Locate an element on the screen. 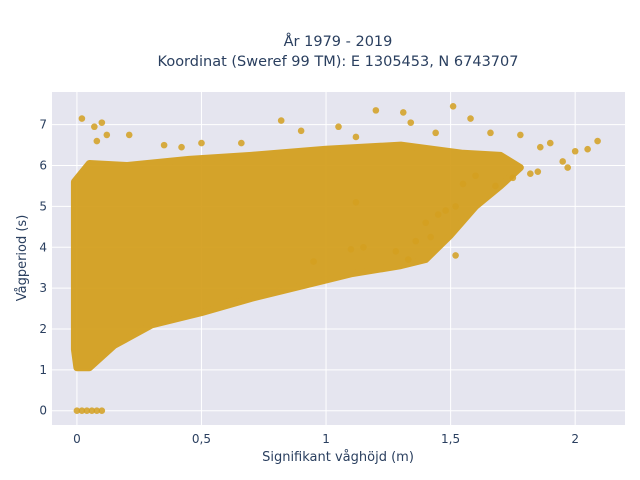 This screenshot has height=480, width=640. y-tick-label: 2 is located at coordinates (43, 329).